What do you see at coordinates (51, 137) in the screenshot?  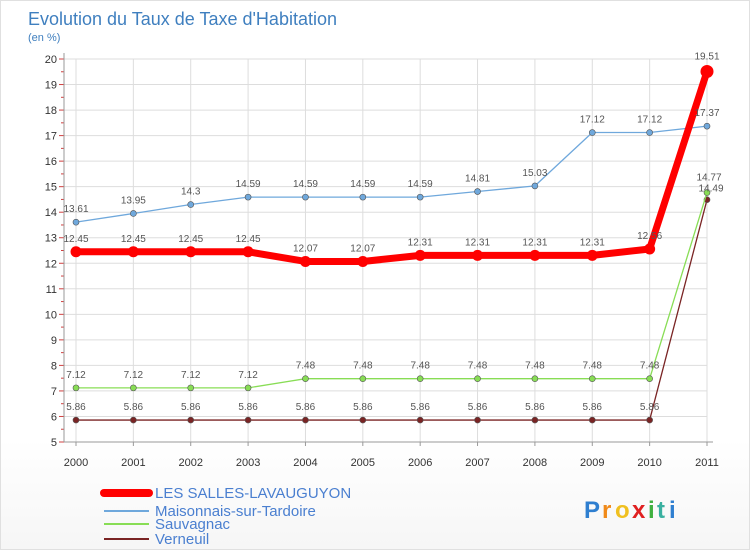 I see `y-tick-label: 17` at bounding box center [51, 137].